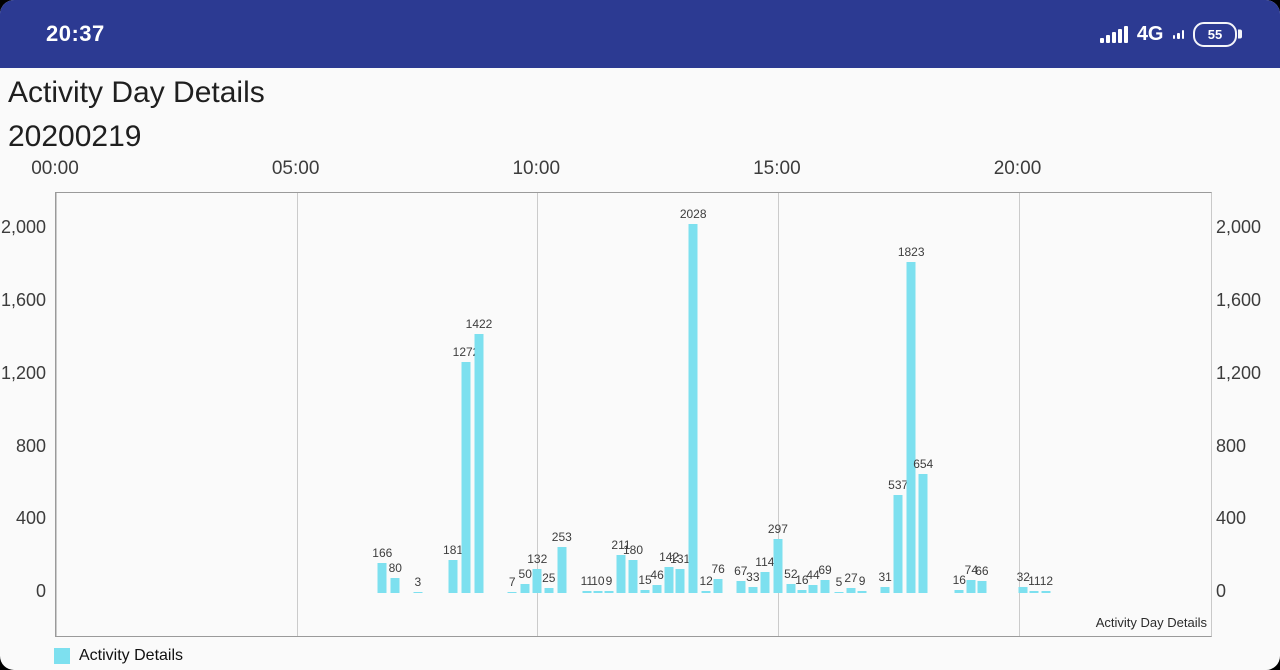 The height and width of the screenshot is (670, 1280). What do you see at coordinates (923, 464) in the screenshot?
I see `bar-value-label: 654` at bounding box center [923, 464].